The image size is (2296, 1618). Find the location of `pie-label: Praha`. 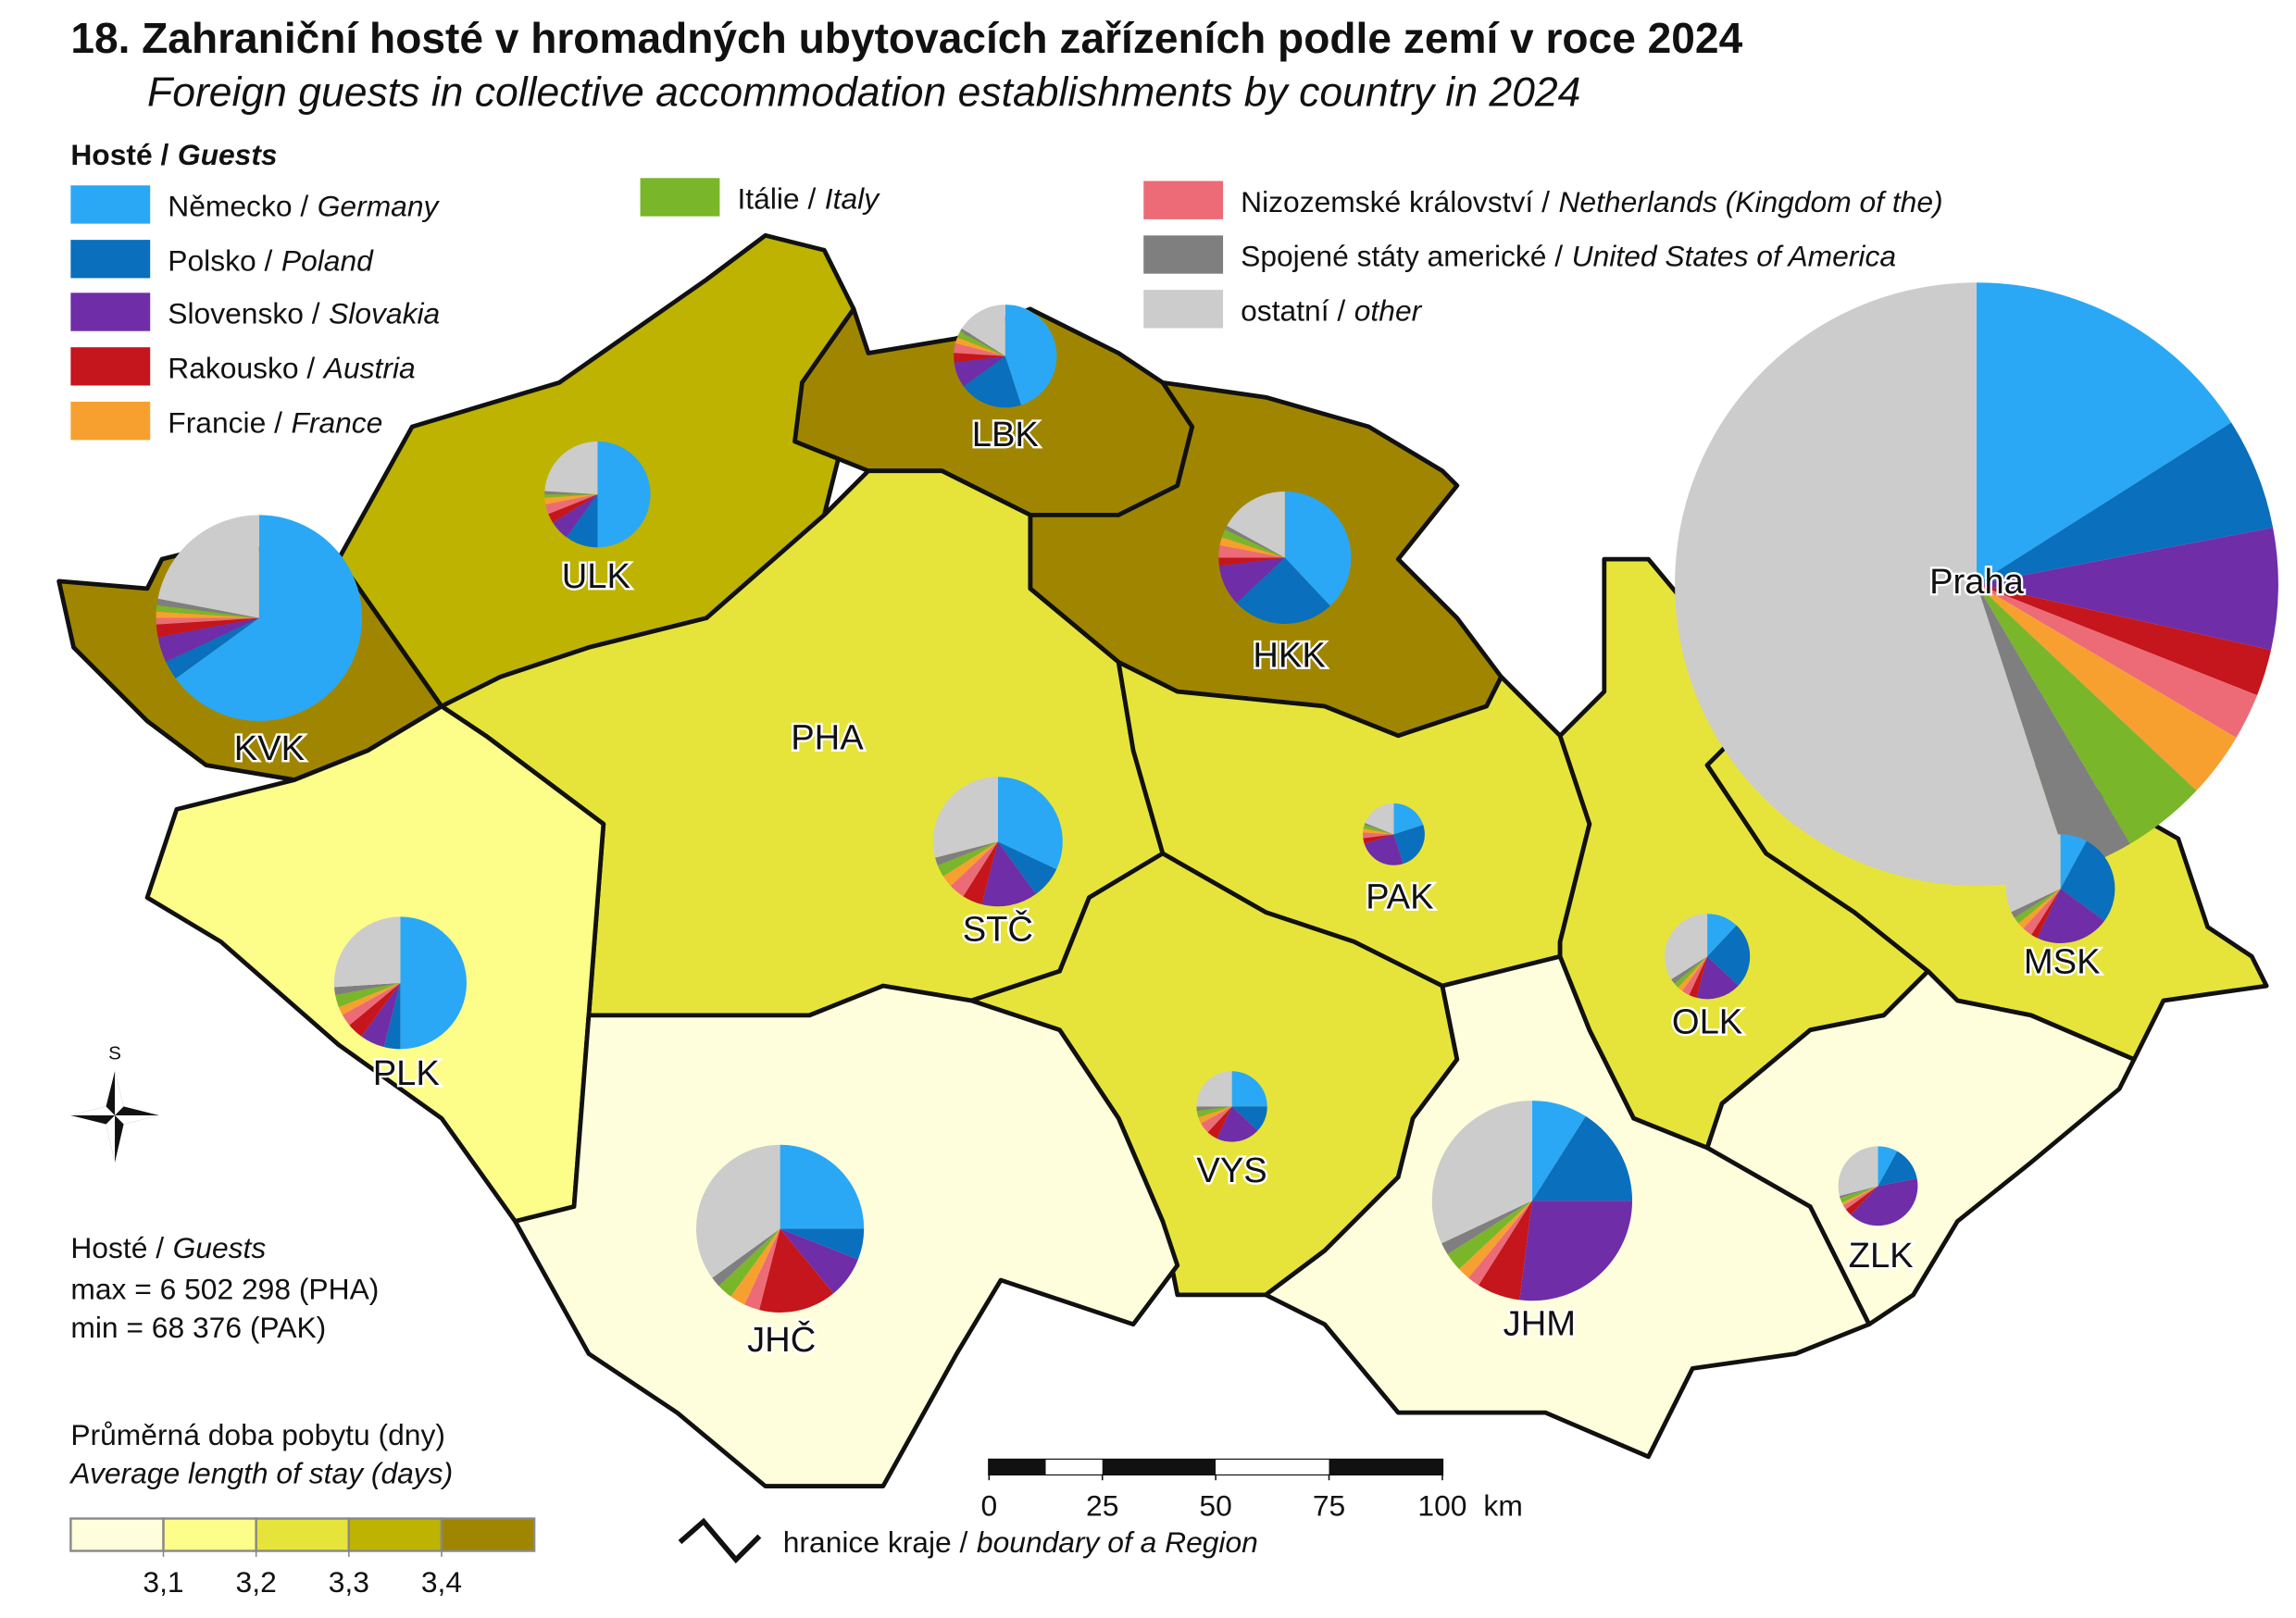

pie-label: Praha is located at coordinates (1977, 582).